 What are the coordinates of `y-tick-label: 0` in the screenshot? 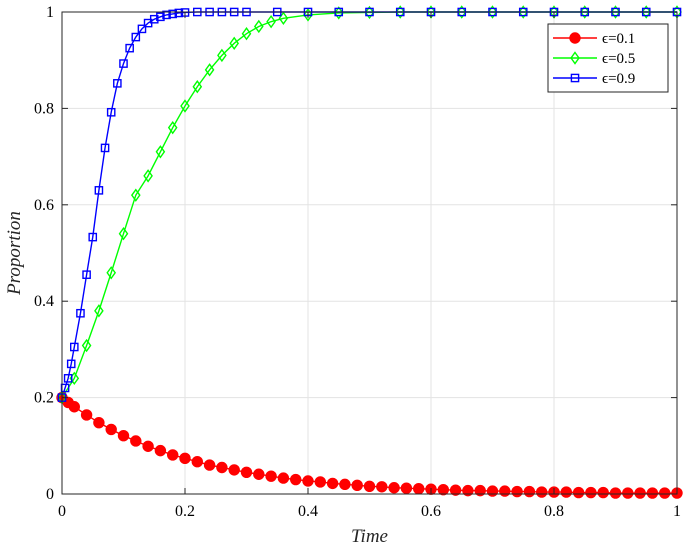 It's located at (50, 494).